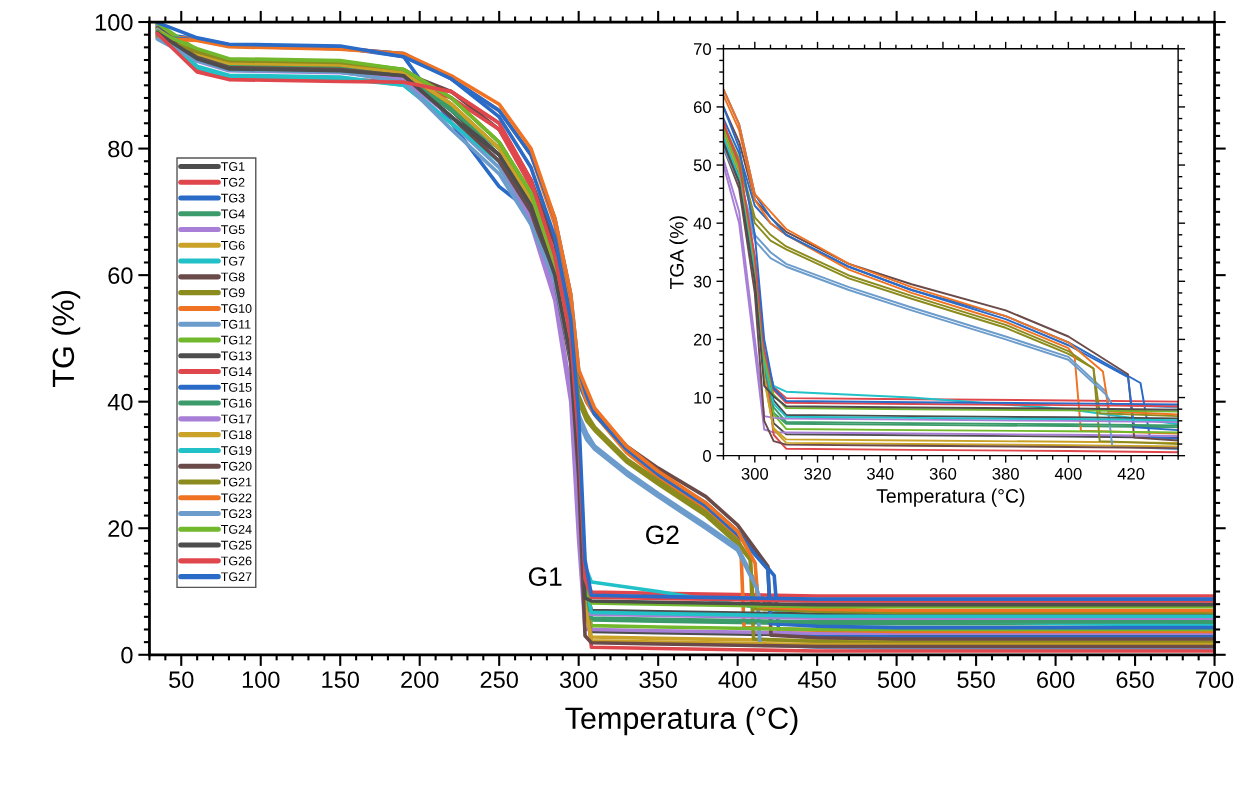  Describe the element at coordinates (236, 514) in the screenshot. I see `legend-label: TG23` at that location.